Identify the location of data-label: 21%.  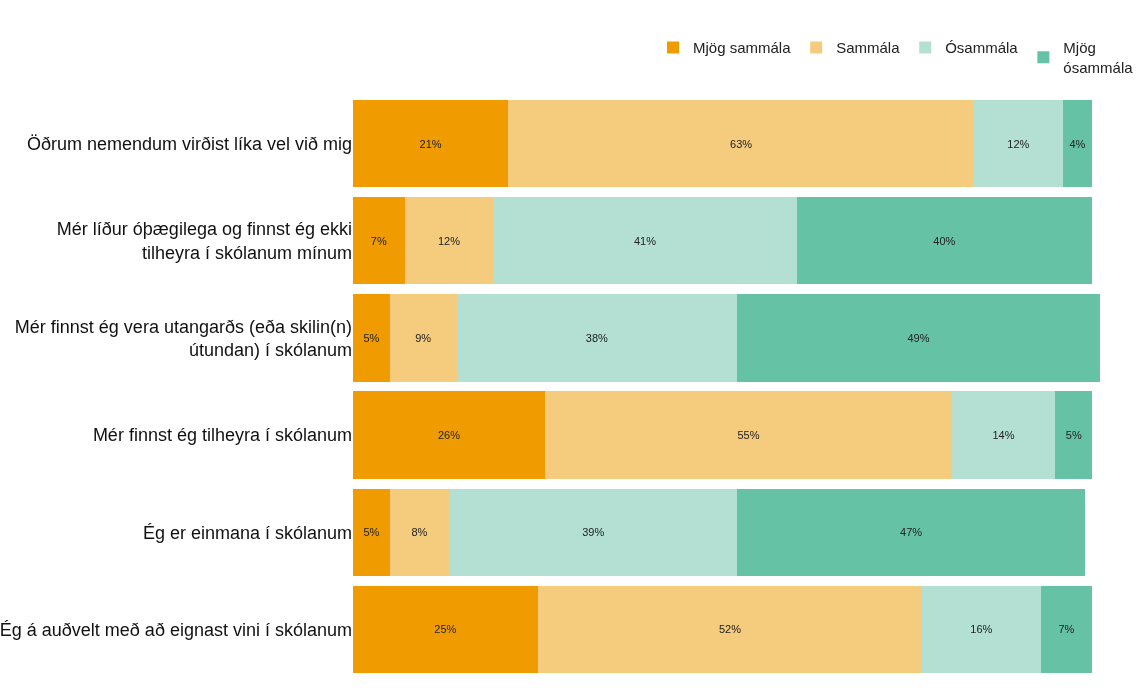
(430, 143).